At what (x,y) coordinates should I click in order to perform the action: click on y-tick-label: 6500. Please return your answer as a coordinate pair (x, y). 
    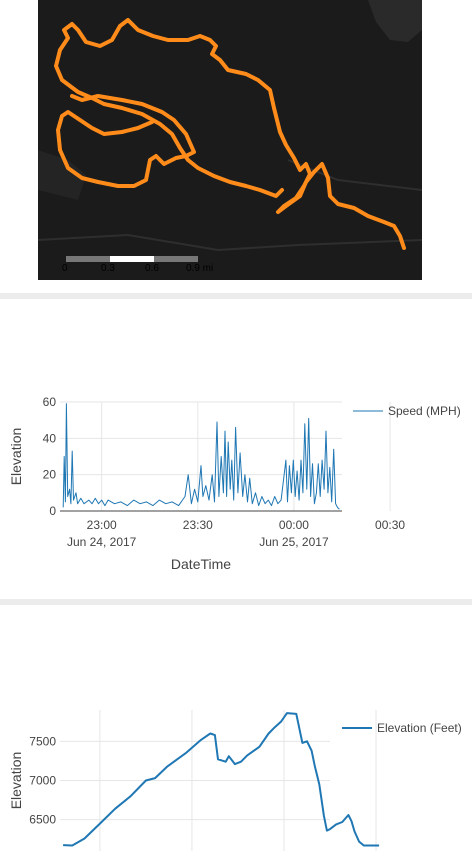
    Looking at the image, I should click on (42, 820).